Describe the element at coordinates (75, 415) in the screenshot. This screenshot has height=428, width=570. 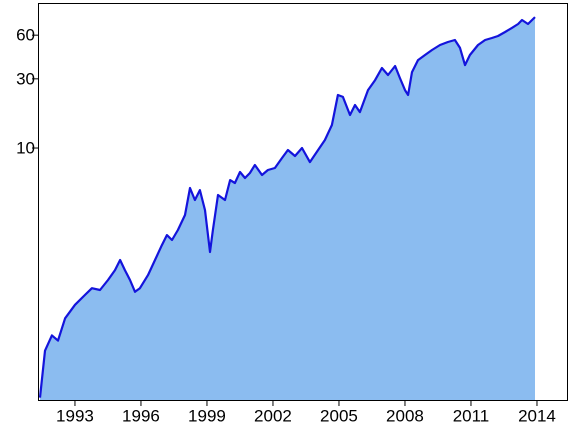
I see `x-tick-label: 1993` at that location.